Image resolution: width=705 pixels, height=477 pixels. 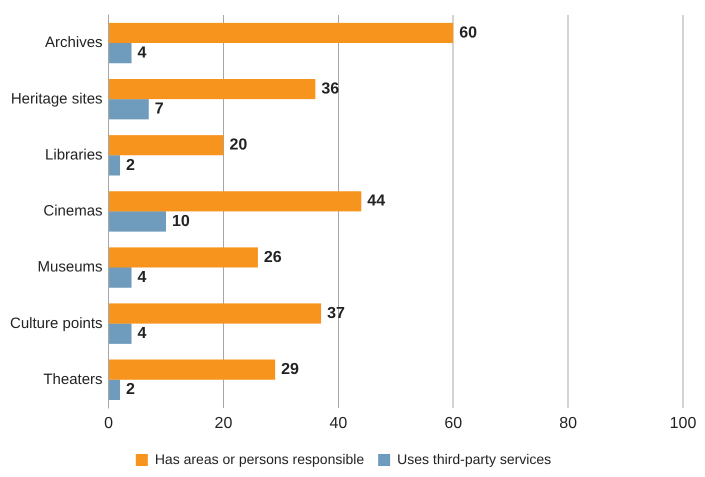 What do you see at coordinates (56, 99) in the screenshot?
I see `y-tick-label: Heritage sites` at bounding box center [56, 99].